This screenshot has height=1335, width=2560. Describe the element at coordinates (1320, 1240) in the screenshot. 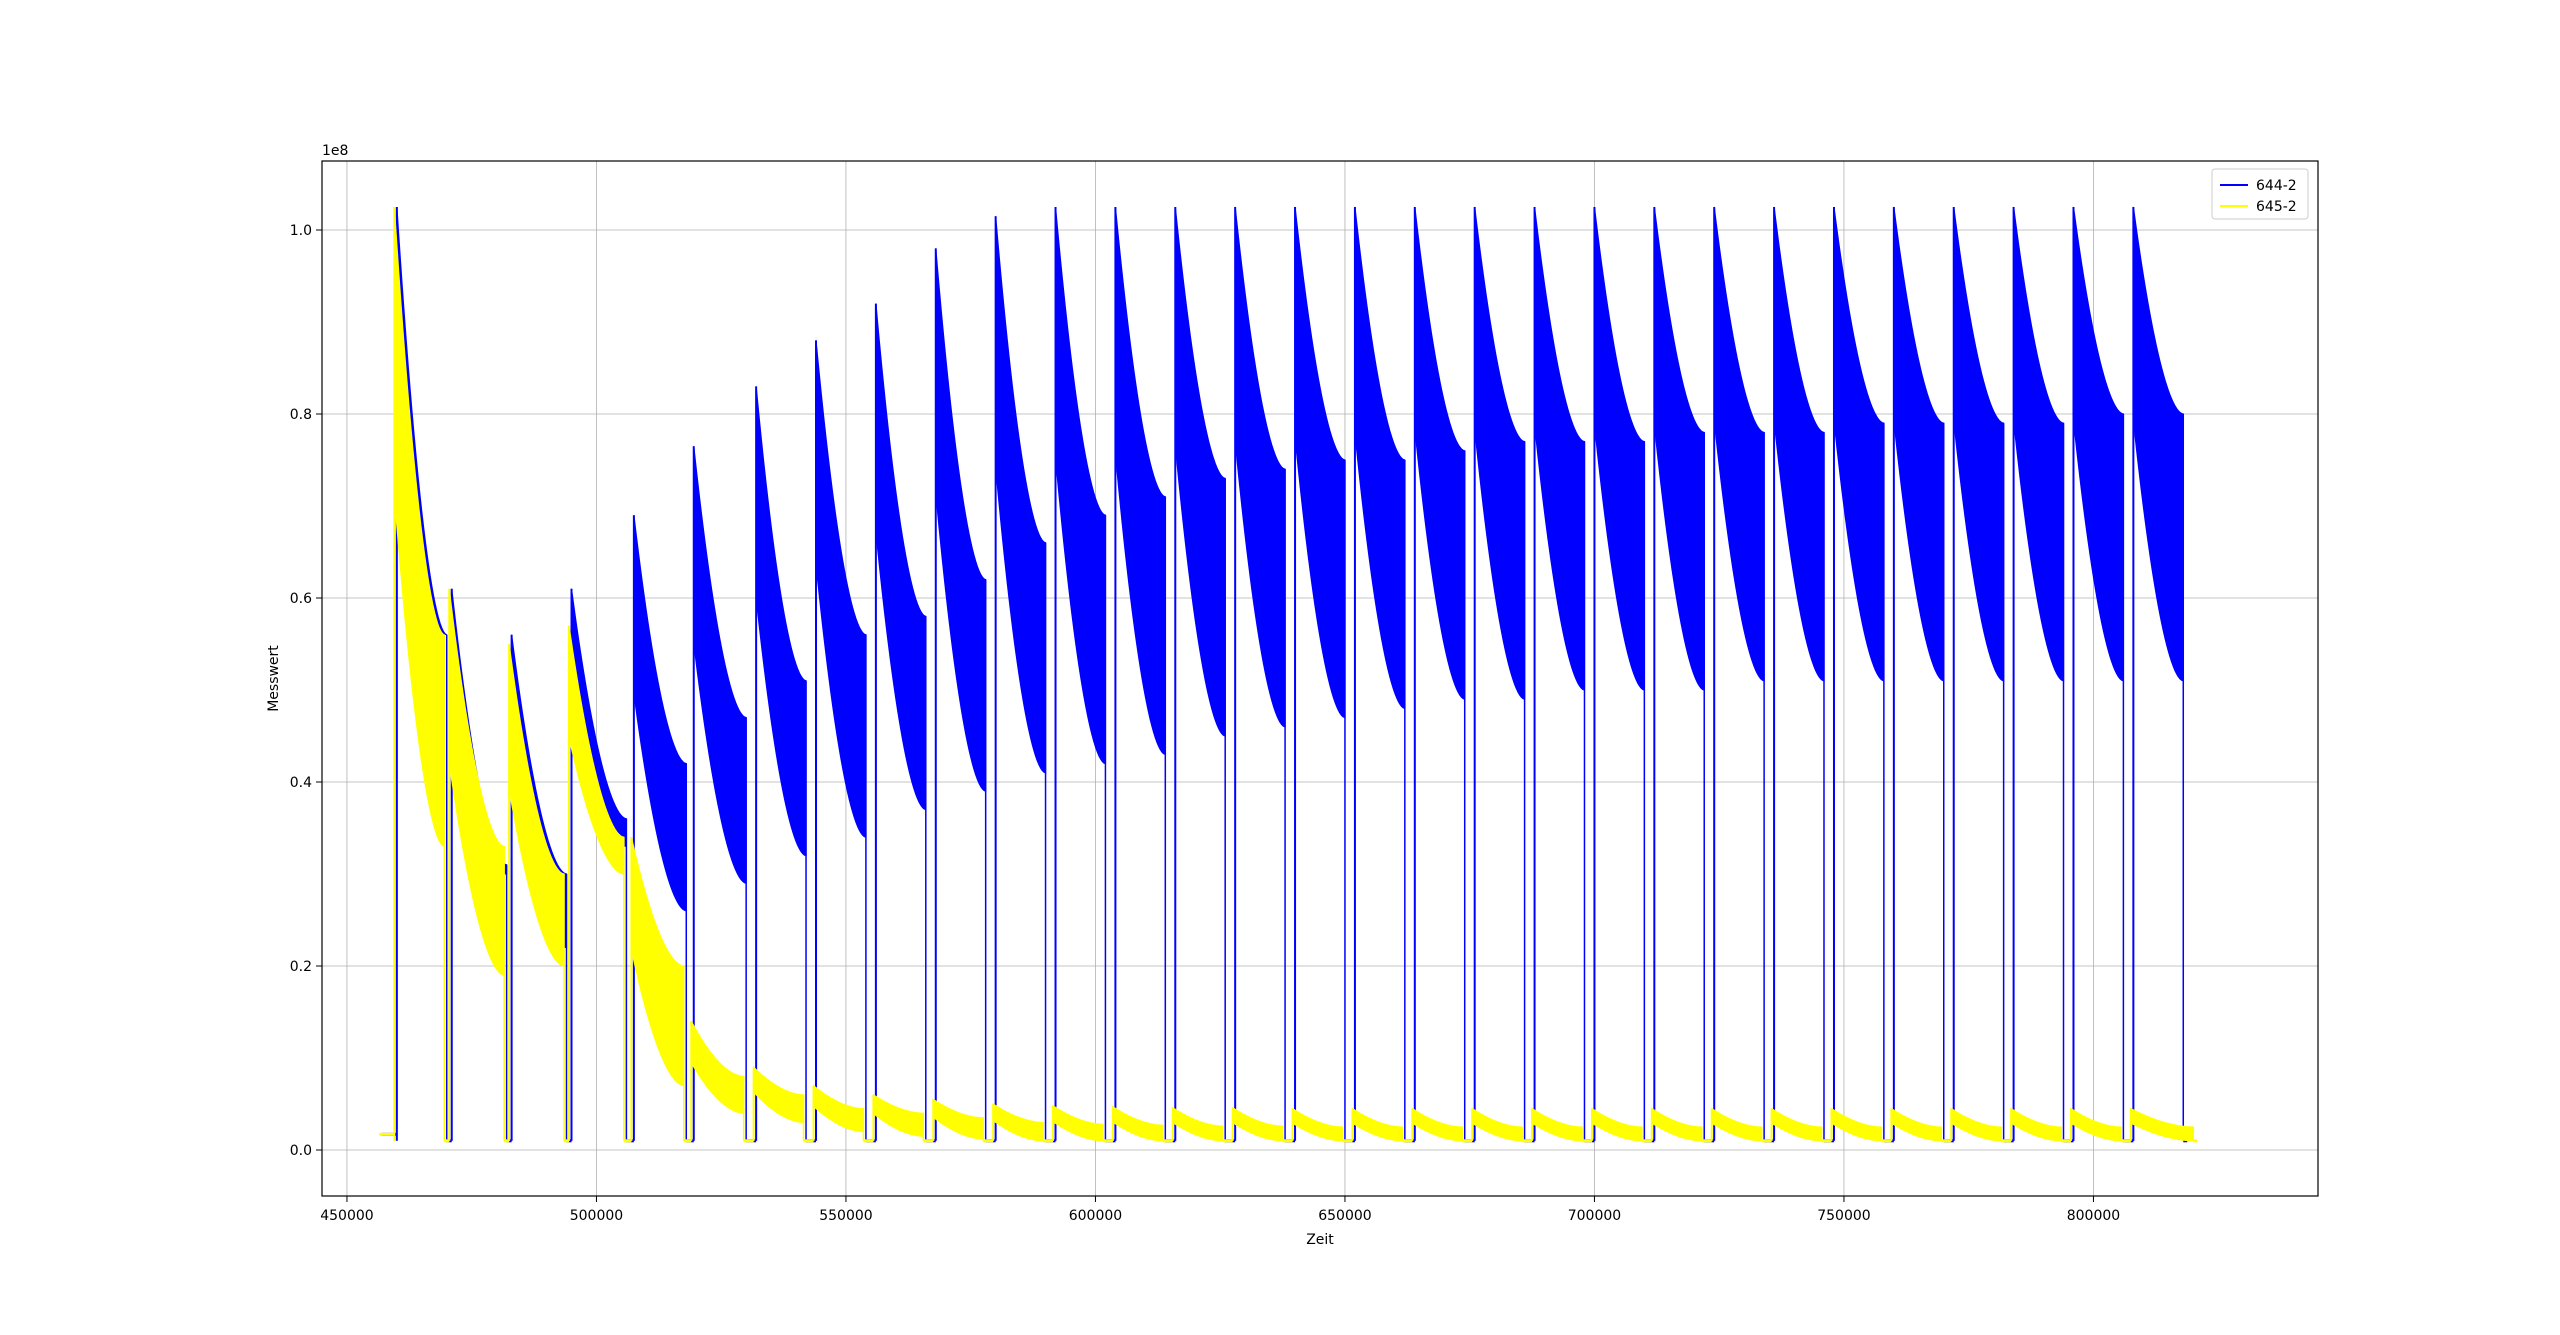

I see `x-axis-label: Zeit` at that location.